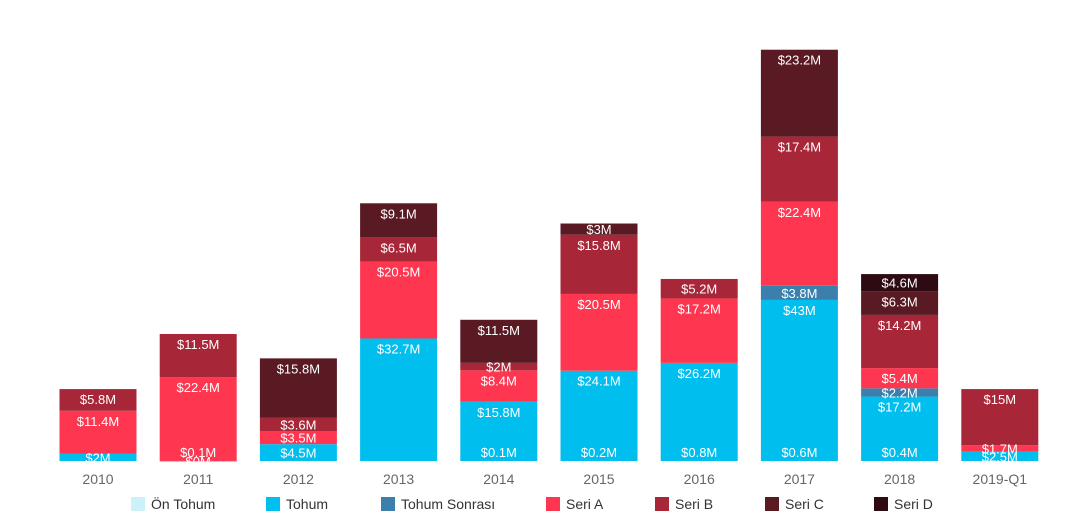 This screenshot has height=523, width=1080. I want to click on bar-segment-4-2016, so click(699, 288).